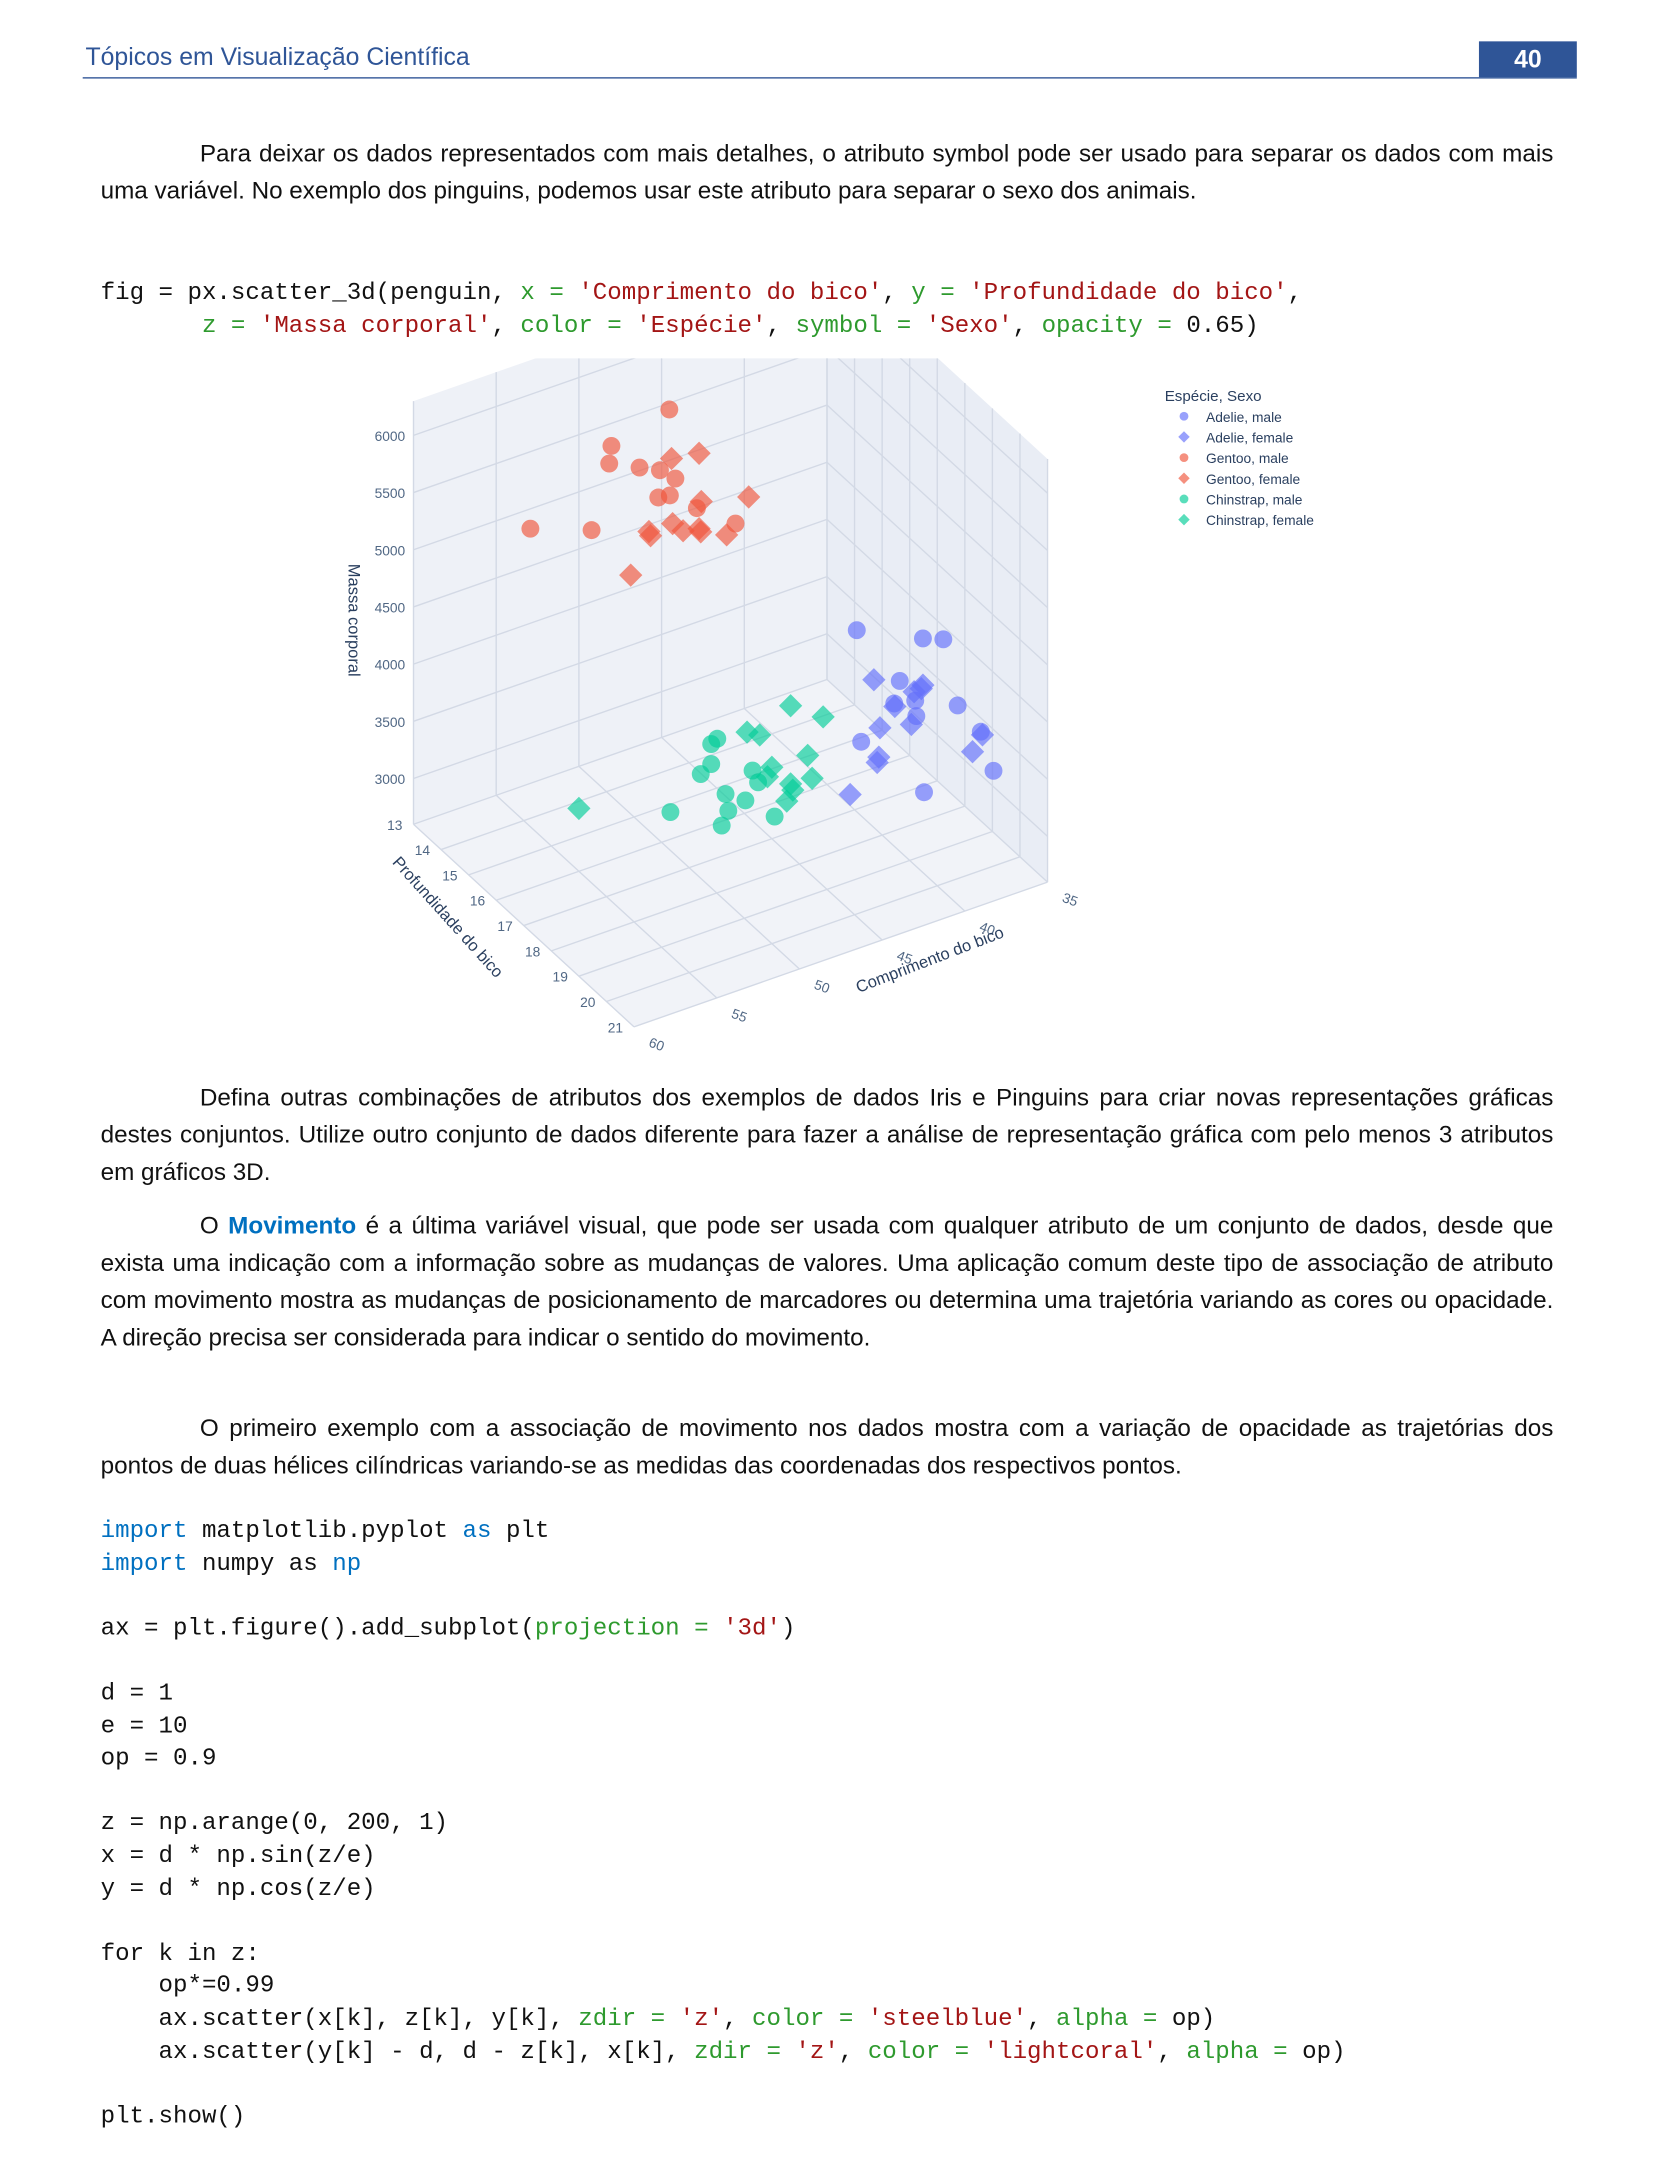 Image resolution: width=1654 pixels, height=2161 pixels. I want to click on code-token: import, so click(144, 1531).